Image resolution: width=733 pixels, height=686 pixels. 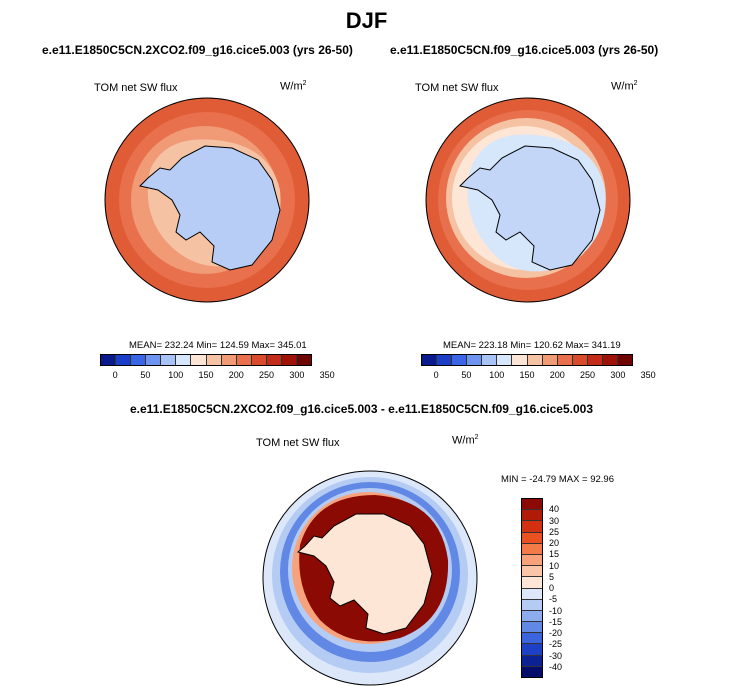 I want to click on right-colorbar-tick-label: 300, so click(x=618, y=375).